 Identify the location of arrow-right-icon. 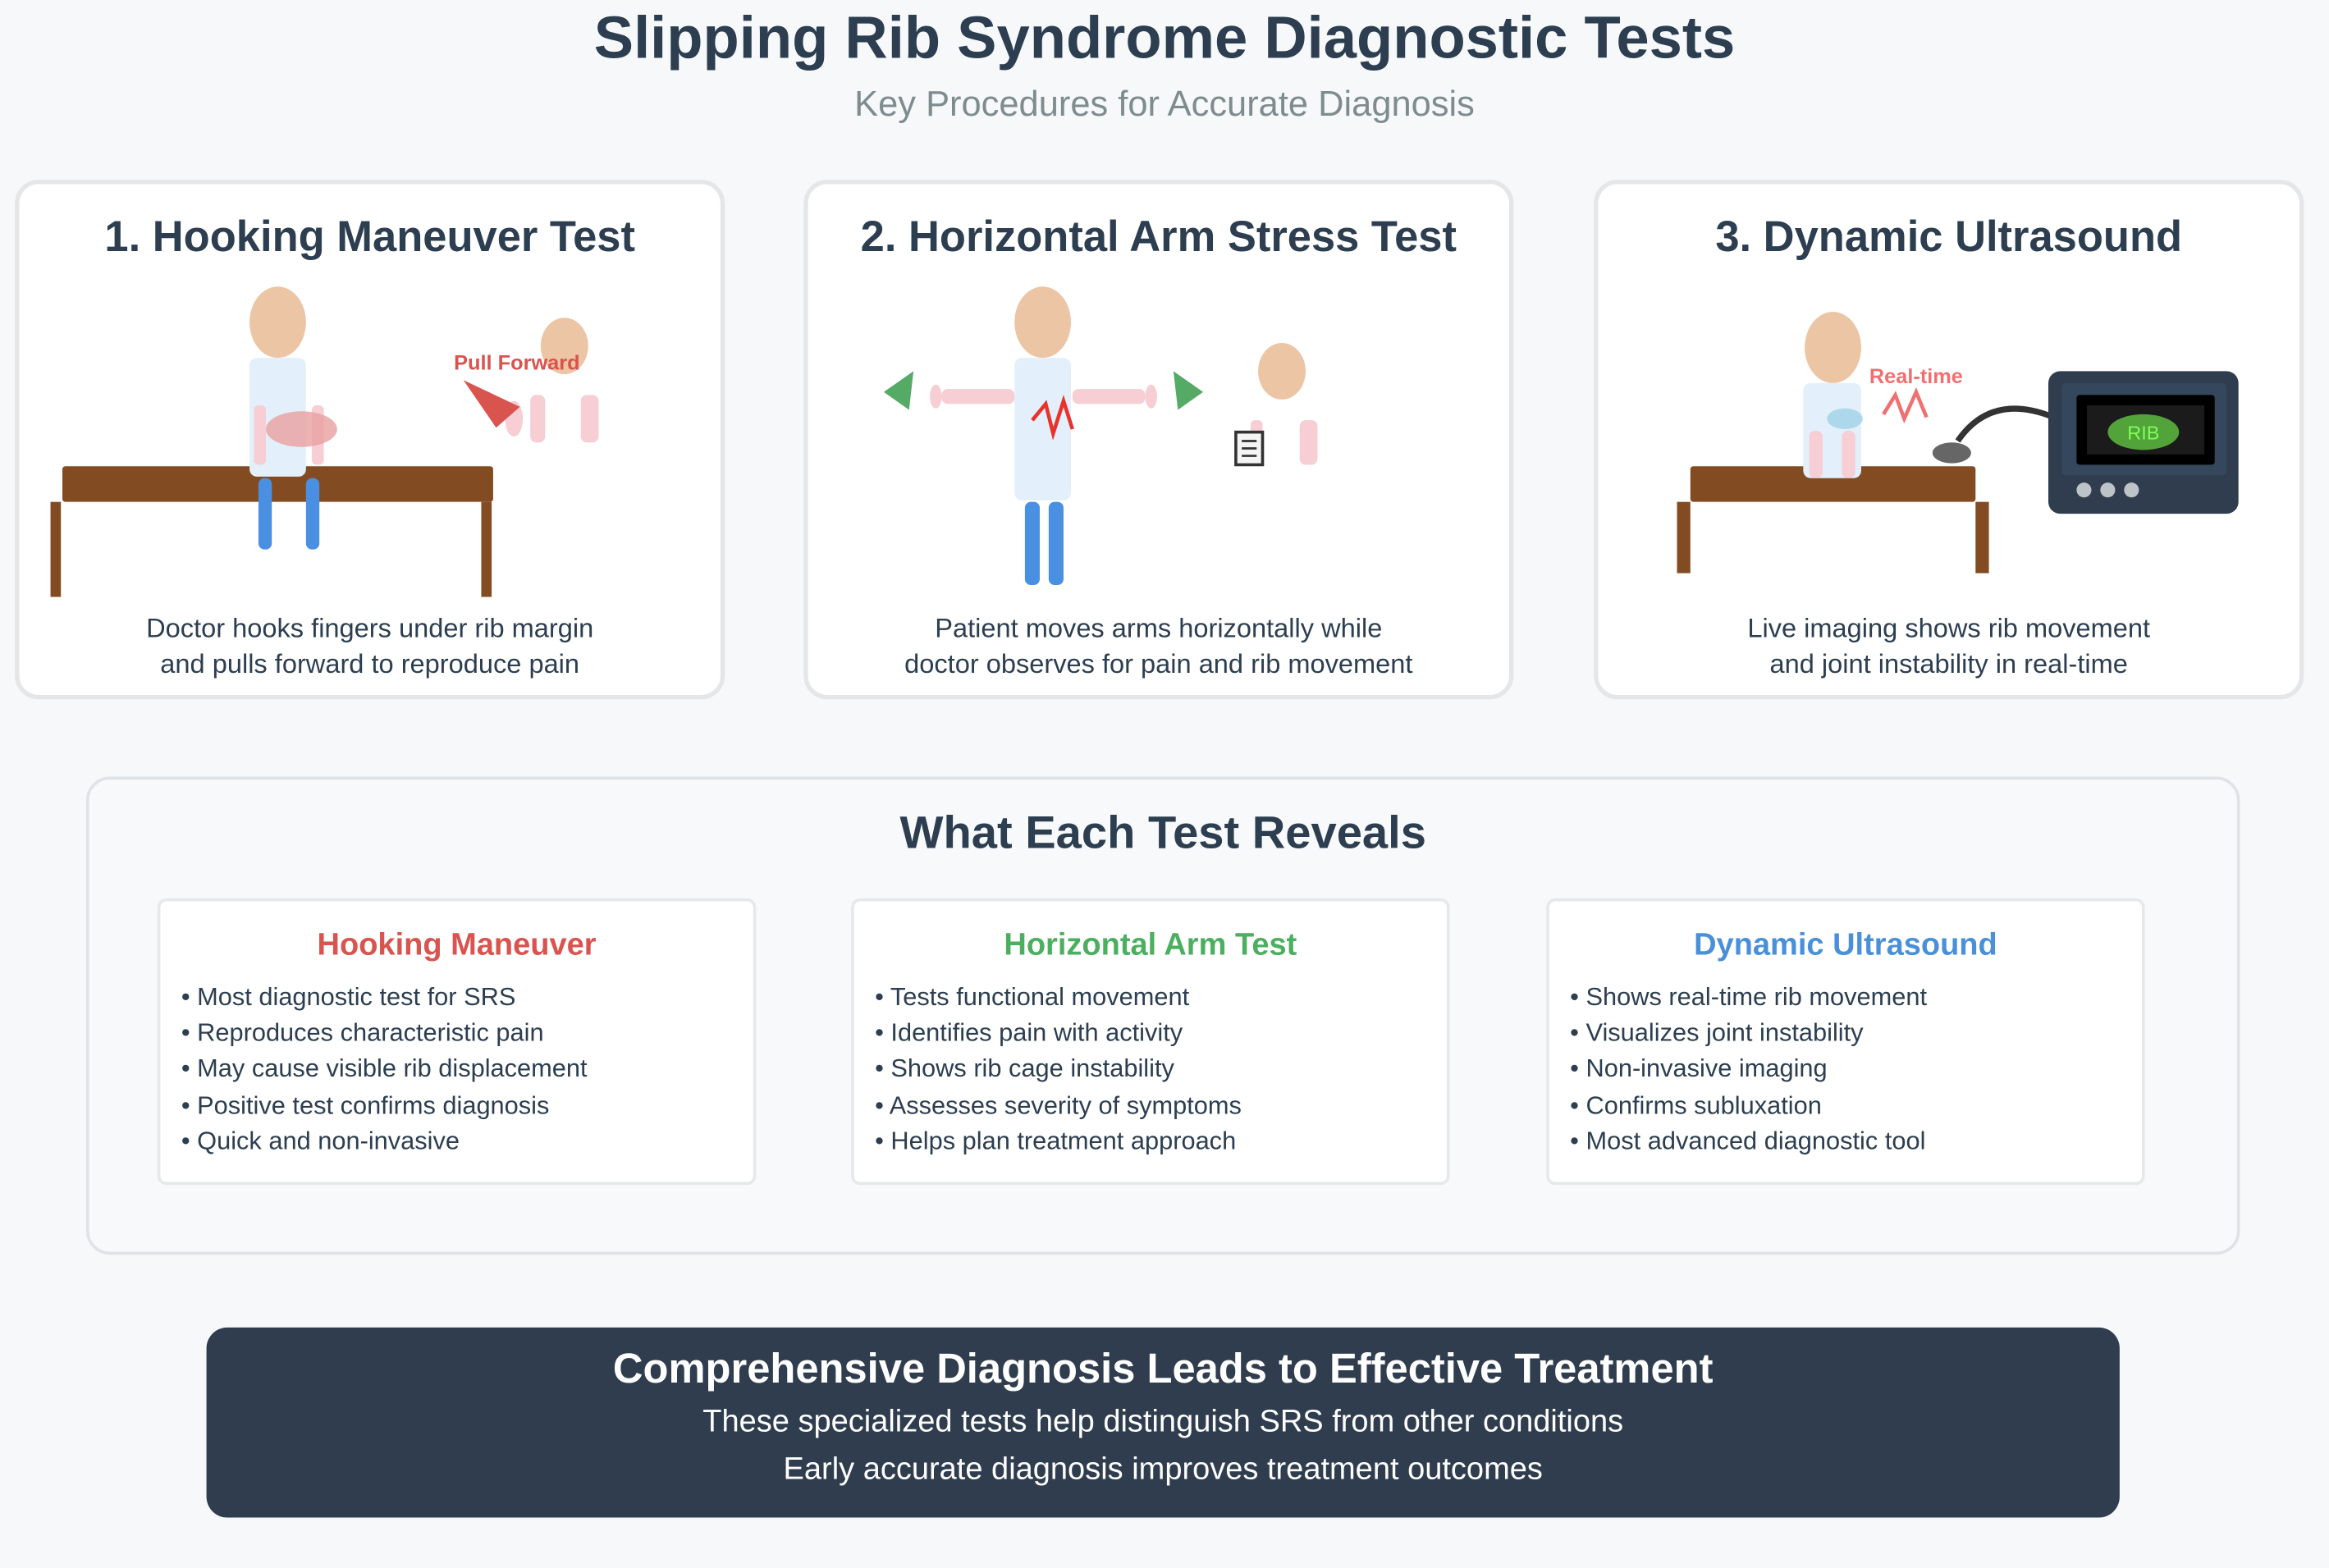
(1189, 390).